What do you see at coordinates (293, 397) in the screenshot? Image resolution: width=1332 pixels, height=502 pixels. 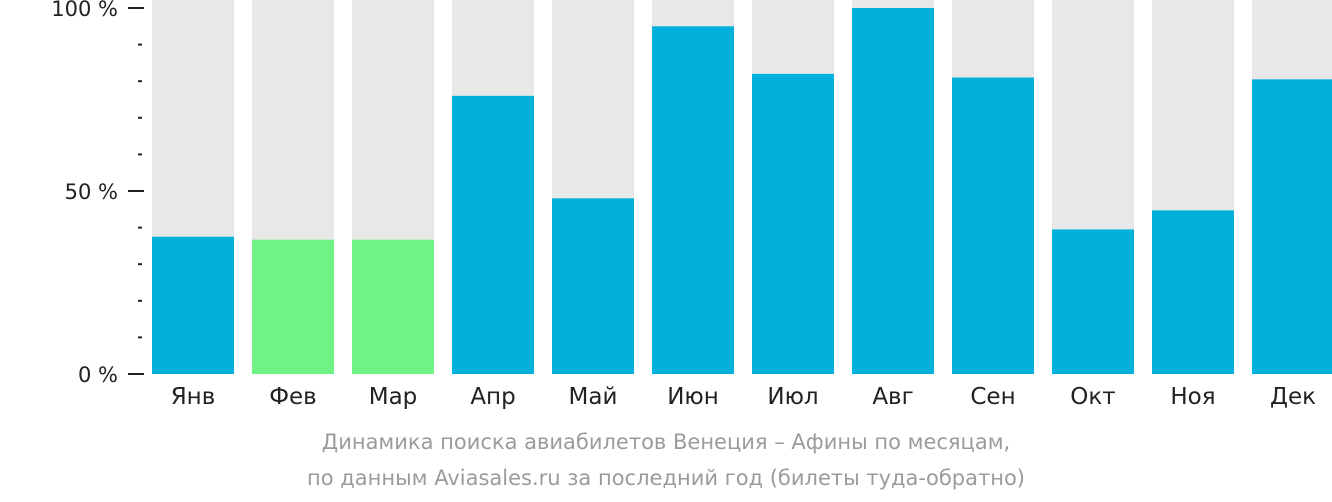 I see `x-tick-label: Фев` at bounding box center [293, 397].